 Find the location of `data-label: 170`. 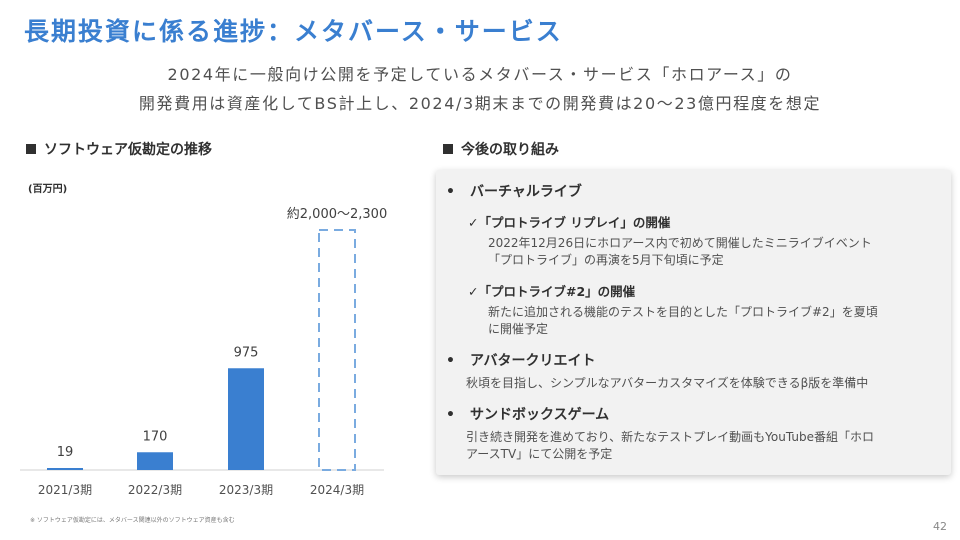

data-label: 170 is located at coordinates (155, 436).